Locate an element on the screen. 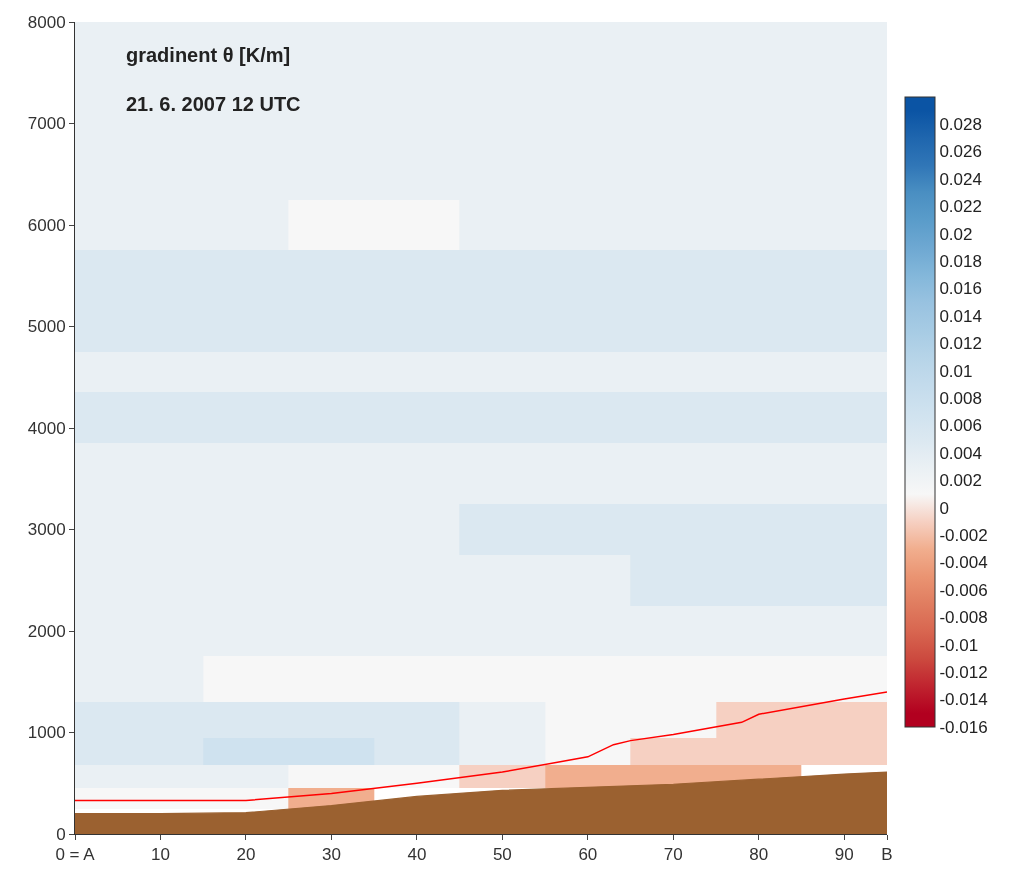 This screenshot has height=876, width=1027. color-bar-label: -0.002 is located at coordinates (963, 535).